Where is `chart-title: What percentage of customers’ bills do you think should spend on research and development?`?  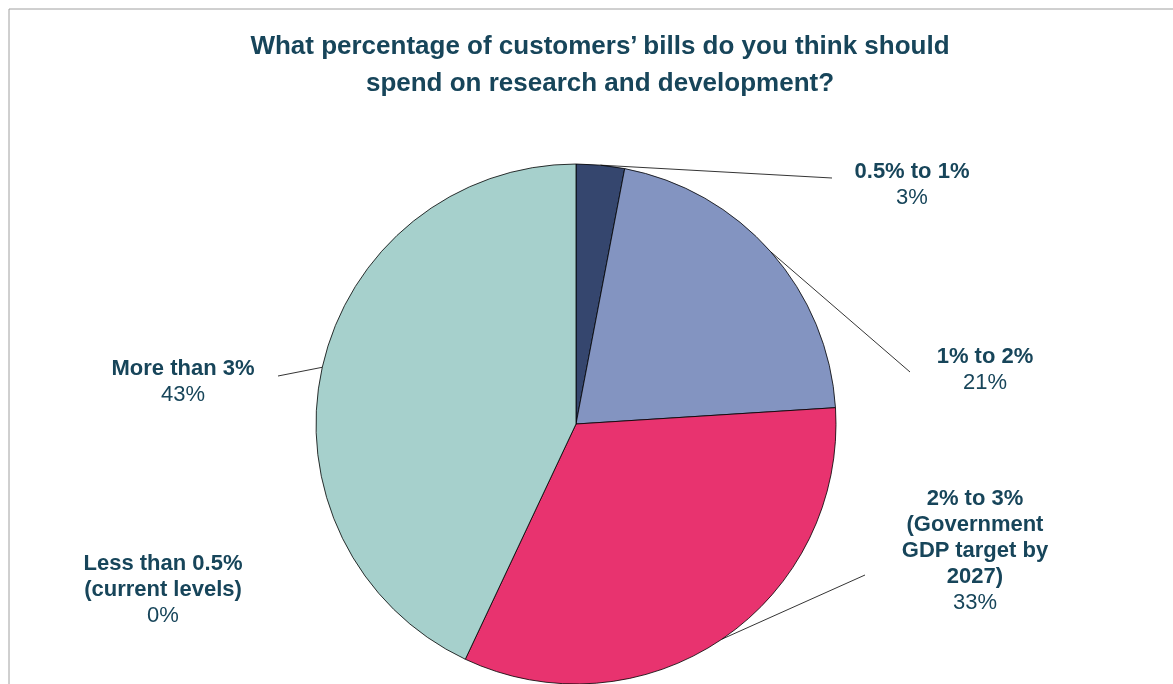
chart-title: What percentage of customers’ bills do you think should spend on research and development? is located at coordinates (600, 63).